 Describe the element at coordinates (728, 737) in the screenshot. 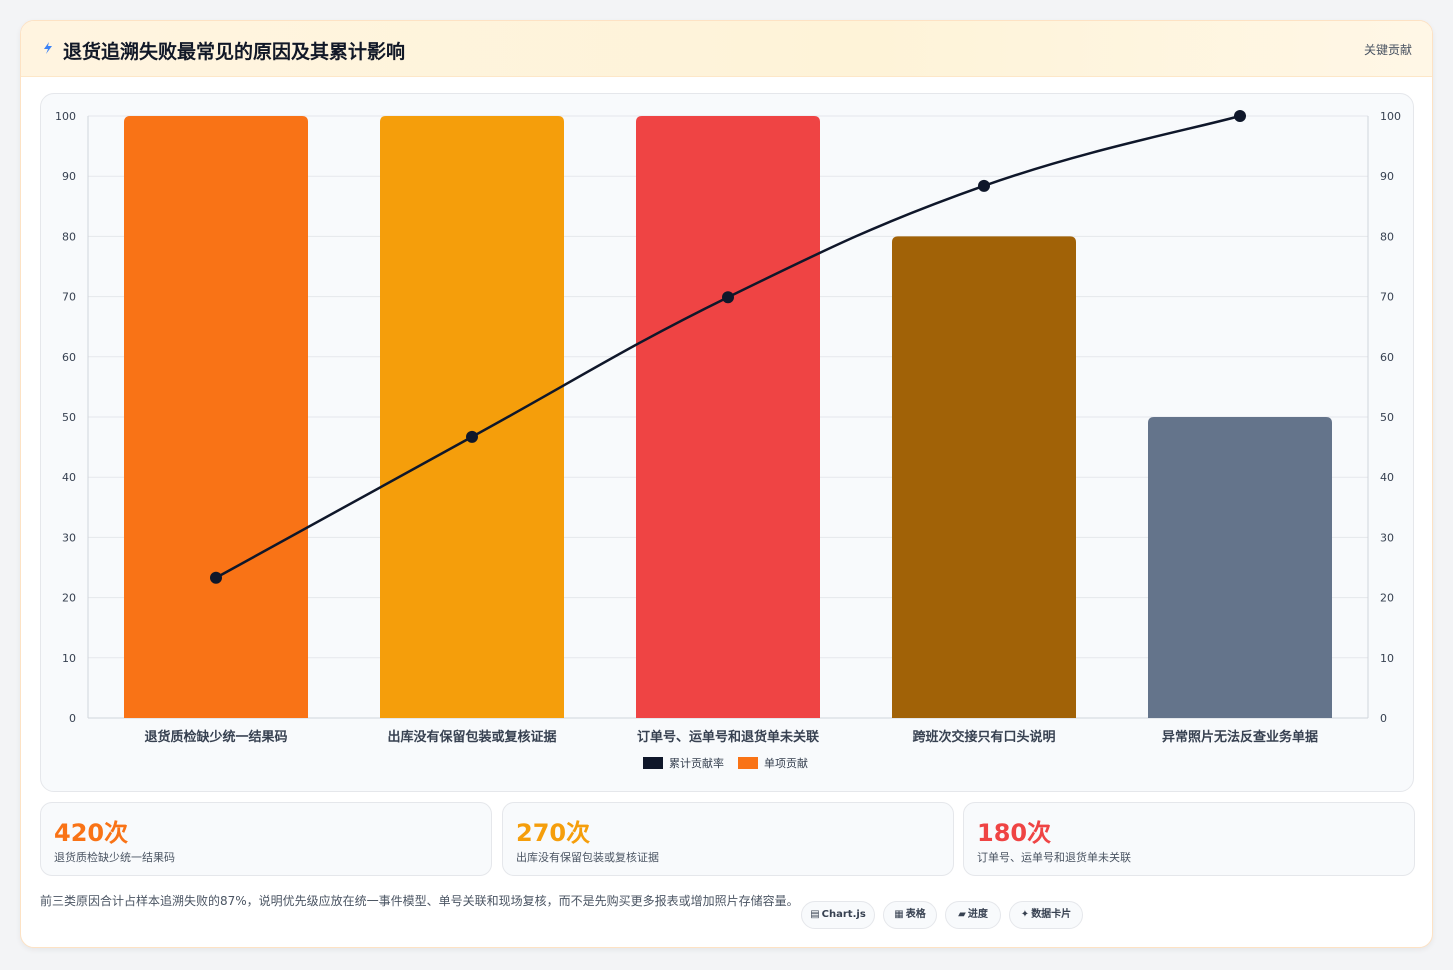

I see `x-tick-label: 订单号、运单号和退货单未关联` at that location.